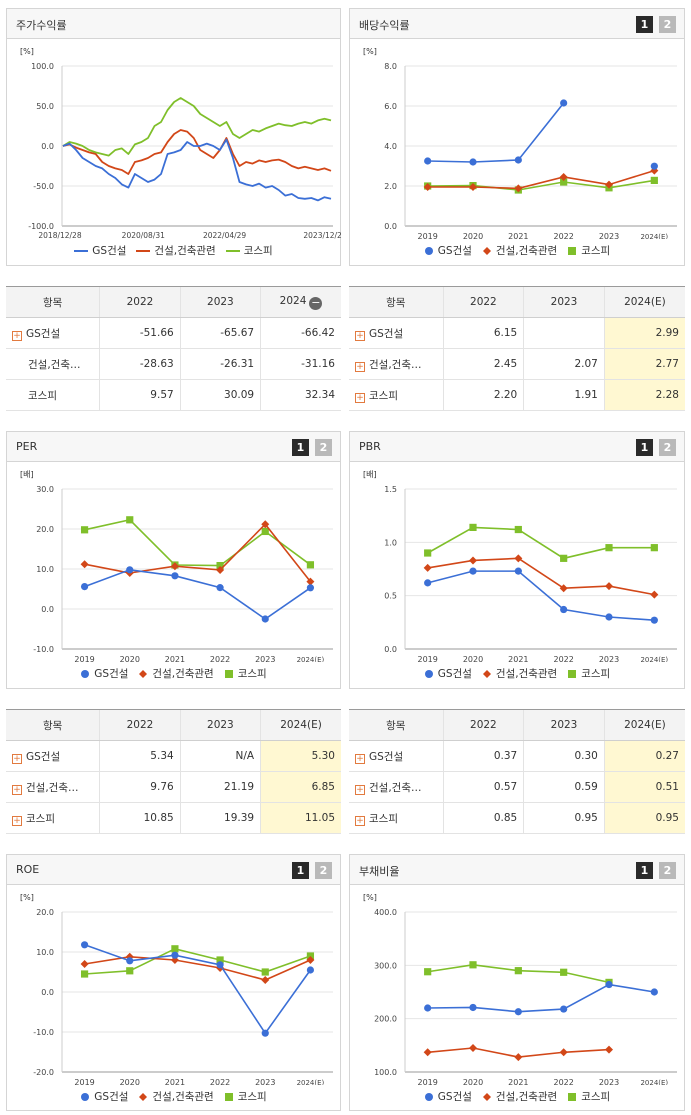 Image resolution: width=691 pixels, height=1115 pixels. Describe the element at coordinates (43, 333) in the screenshot. I see `row-label-text: GS건설` at that location.